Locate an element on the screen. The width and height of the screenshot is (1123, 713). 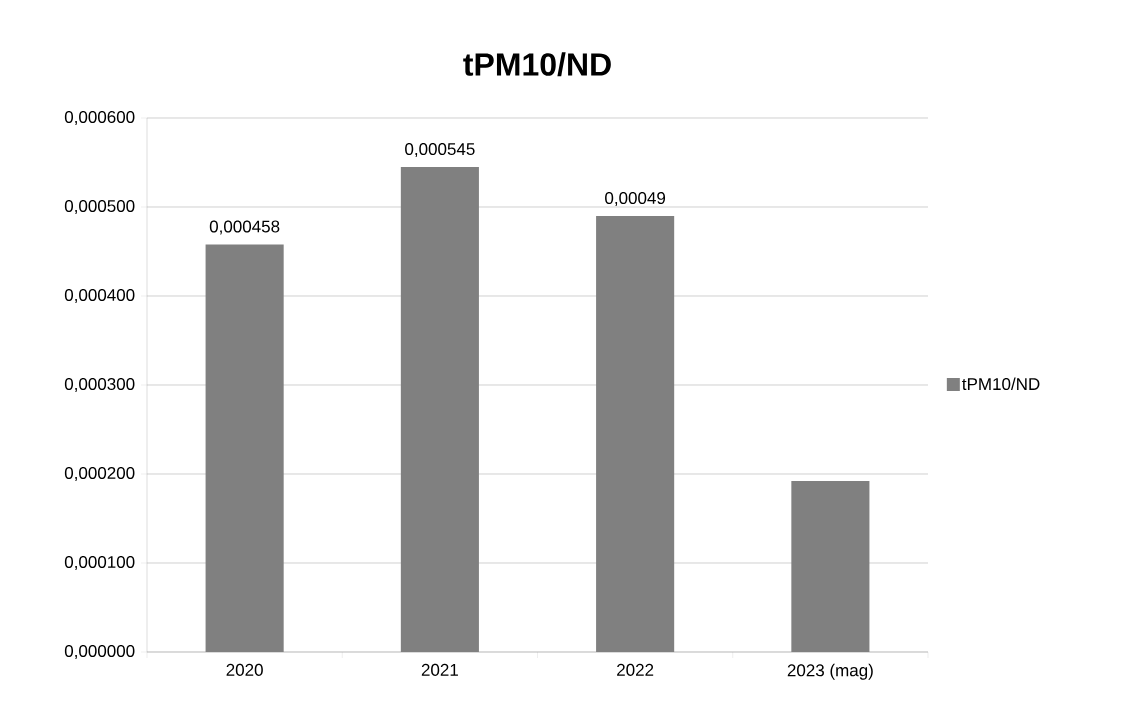
x-tick-label: 2021 is located at coordinates (439, 669).